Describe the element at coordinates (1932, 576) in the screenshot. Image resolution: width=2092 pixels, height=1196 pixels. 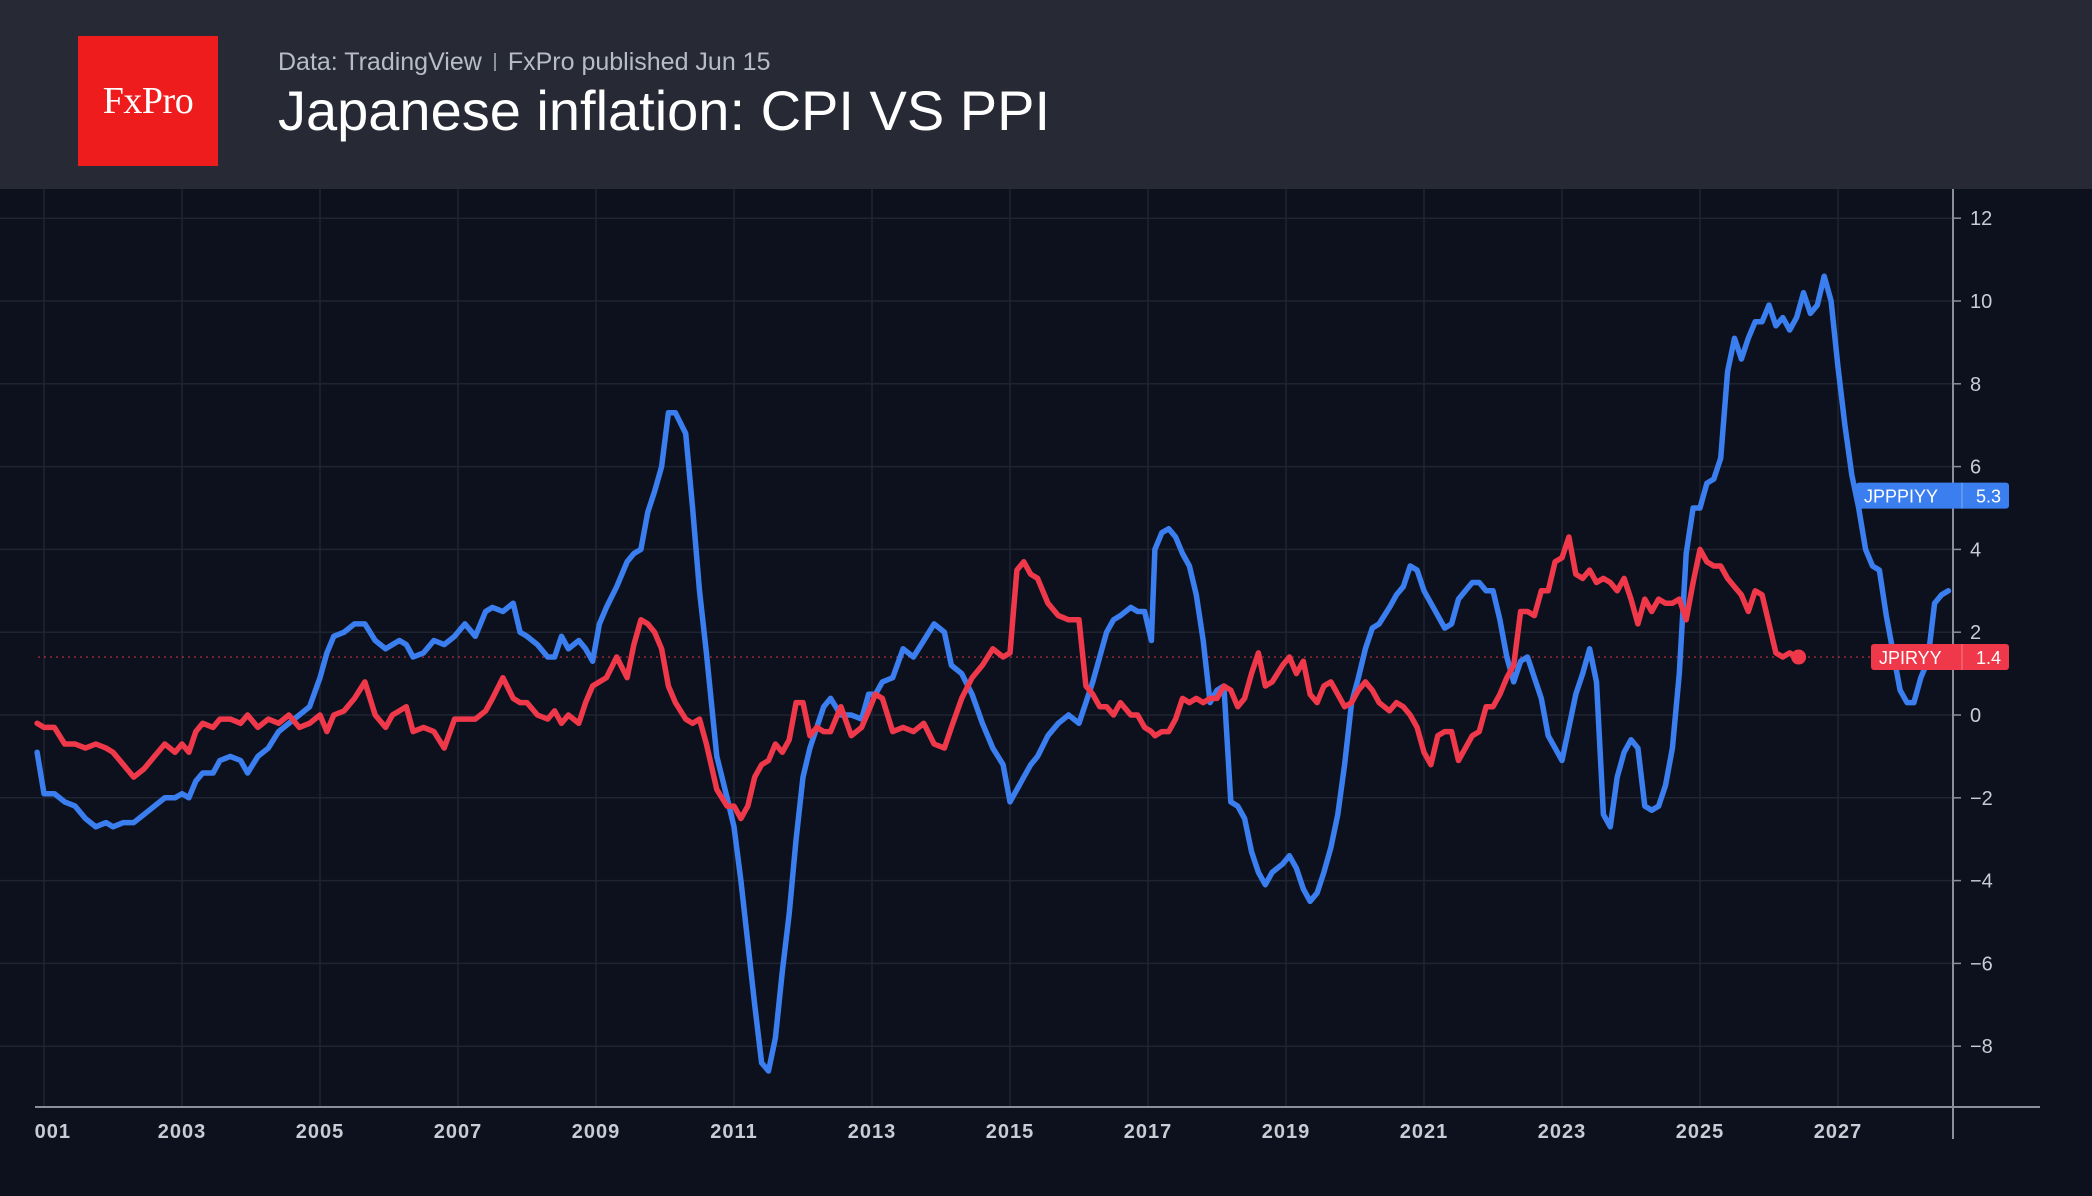
I see `last-value-labels: JPPPIYY 5.3 JPIRYY 1.4` at that location.